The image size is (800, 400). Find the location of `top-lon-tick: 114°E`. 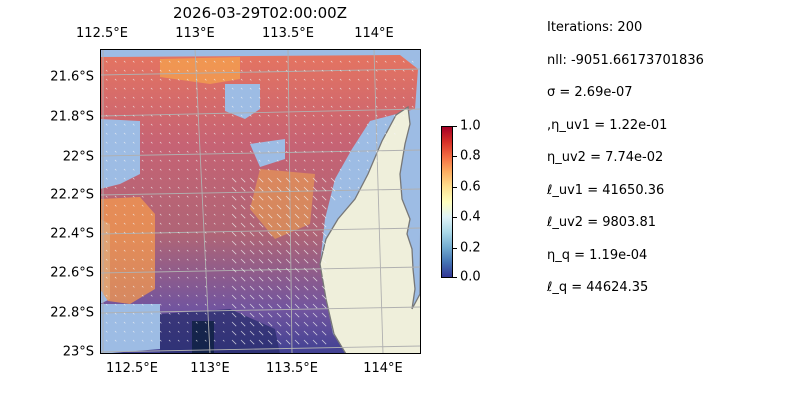

top-lon-tick: 114°E is located at coordinates (374, 33).